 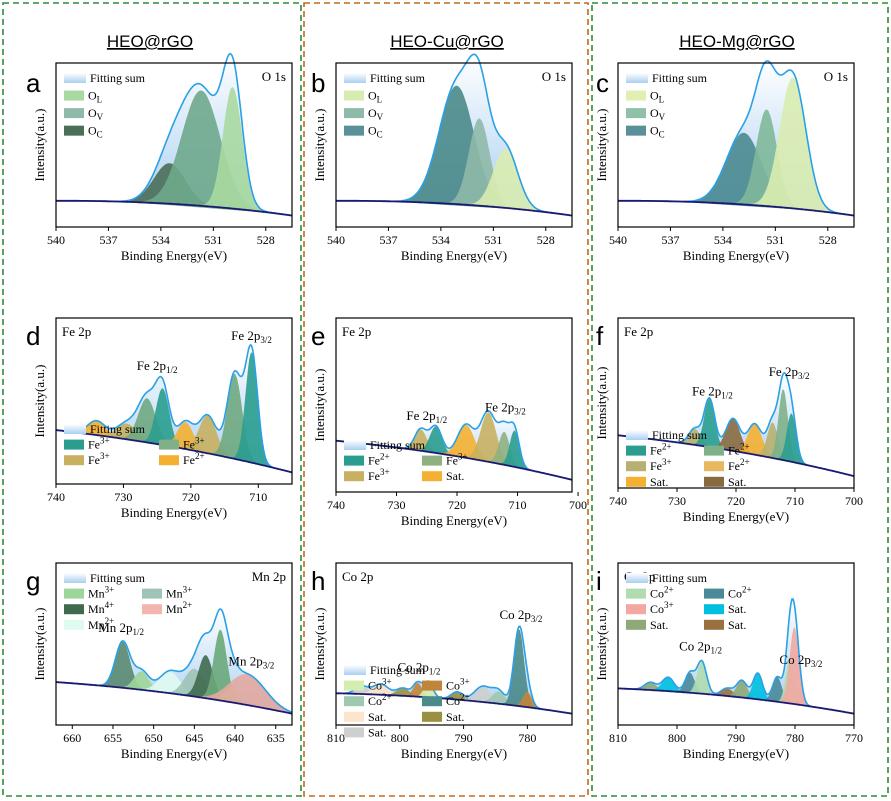 I want to click on label-main: Mn, so click(x=96, y=609).